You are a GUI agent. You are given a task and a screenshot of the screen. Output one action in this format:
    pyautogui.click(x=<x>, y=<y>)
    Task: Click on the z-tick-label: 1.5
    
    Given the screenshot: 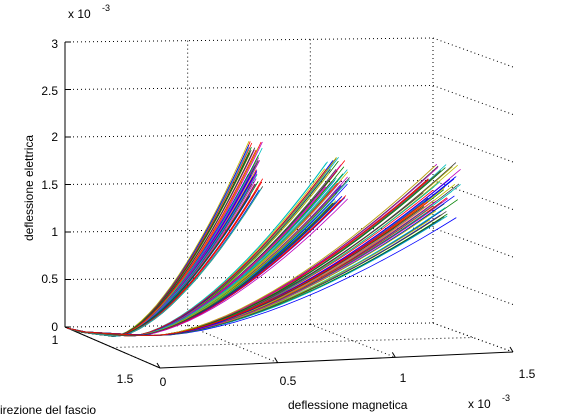 What is the action you would take?
    pyautogui.click(x=49, y=185)
    